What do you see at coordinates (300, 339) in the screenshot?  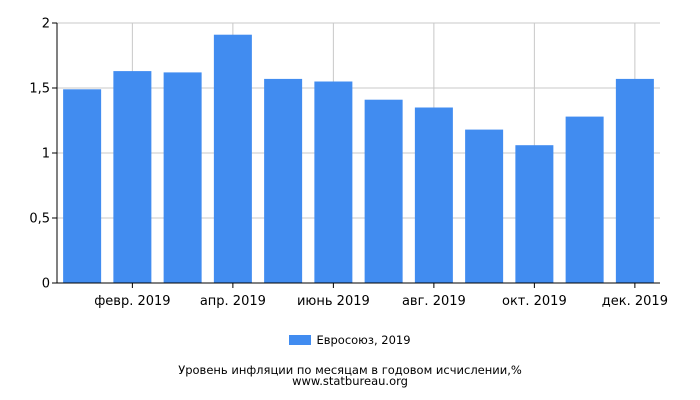 I see `legend-swatch` at bounding box center [300, 339].